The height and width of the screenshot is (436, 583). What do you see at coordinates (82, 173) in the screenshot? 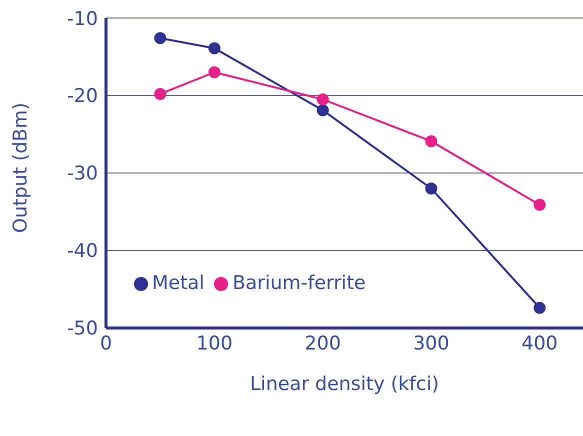
I see `y-tick-label: -30` at bounding box center [82, 173].